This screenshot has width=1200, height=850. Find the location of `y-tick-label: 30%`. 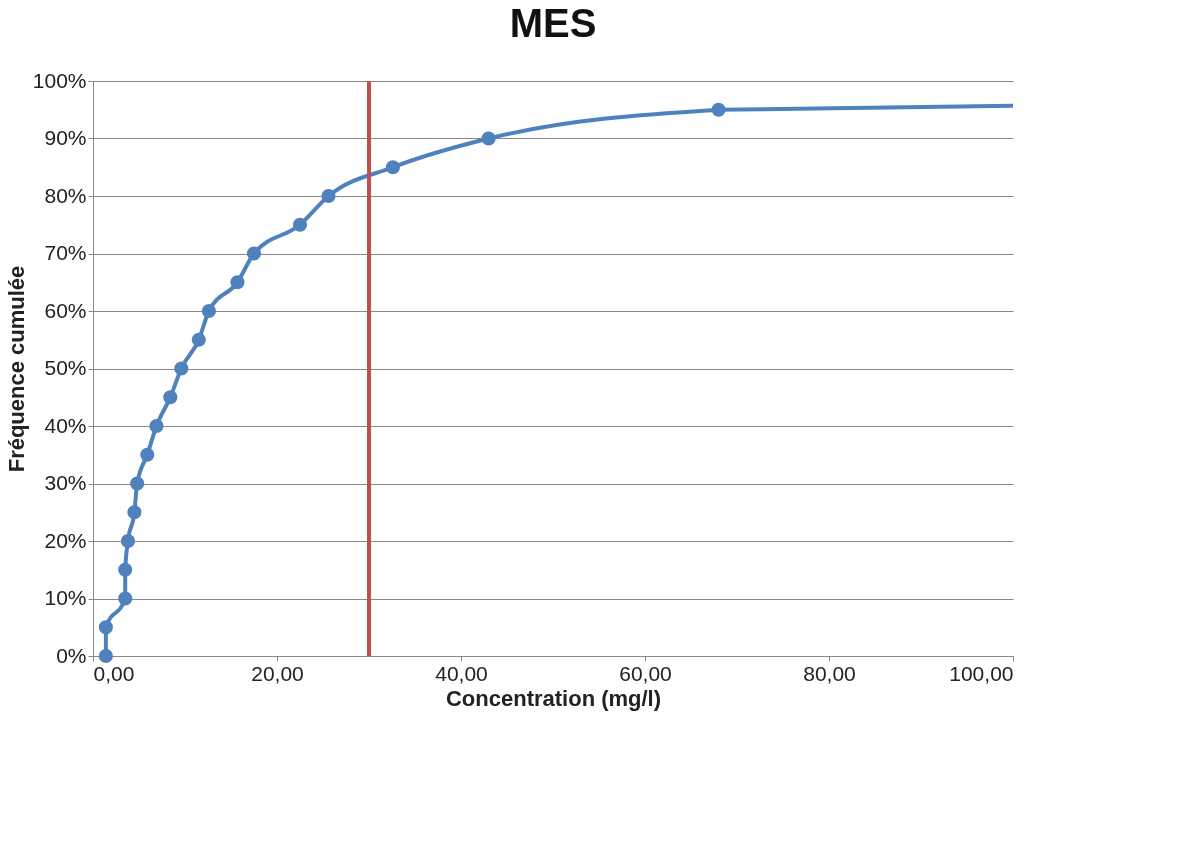

y-tick-label: 30% is located at coordinates (65, 482).